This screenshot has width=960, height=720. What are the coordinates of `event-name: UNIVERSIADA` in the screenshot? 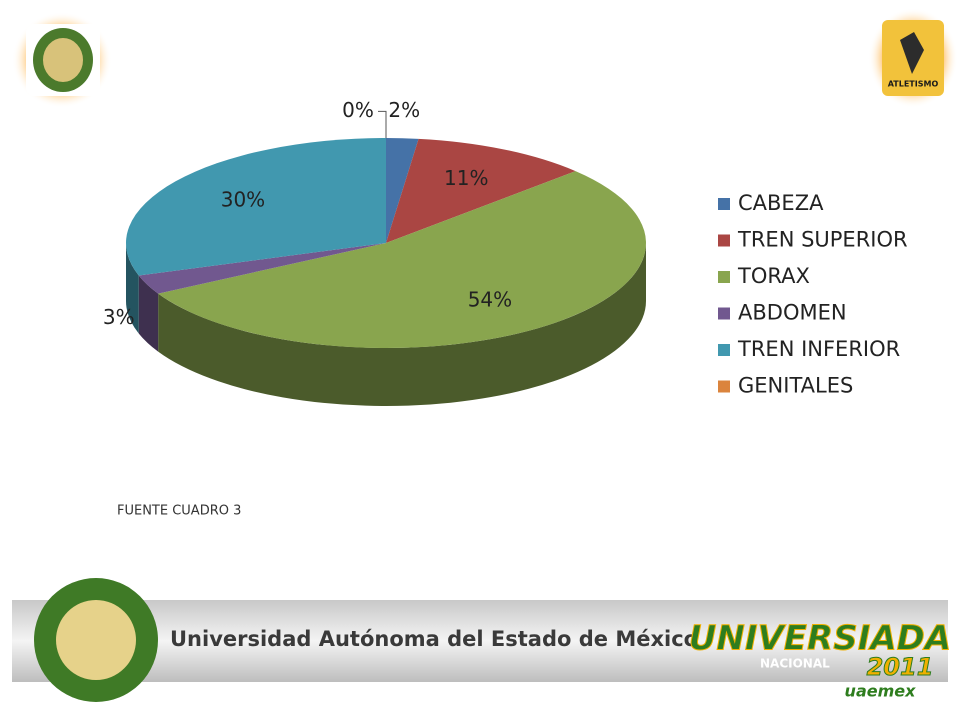 It's located at (820, 639).